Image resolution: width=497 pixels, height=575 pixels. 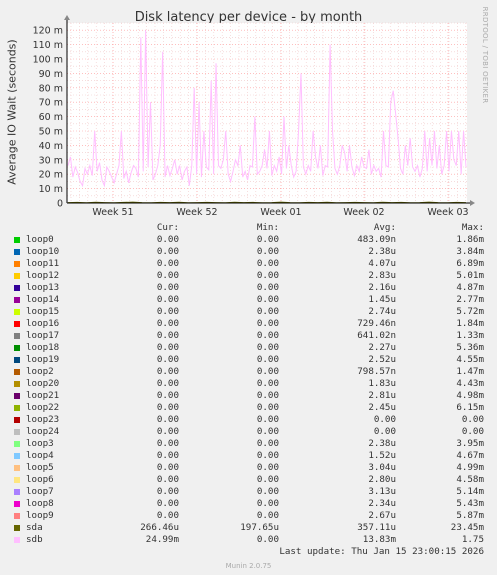 I want to click on legend-max: 6.89m, so click(x=470, y=263).